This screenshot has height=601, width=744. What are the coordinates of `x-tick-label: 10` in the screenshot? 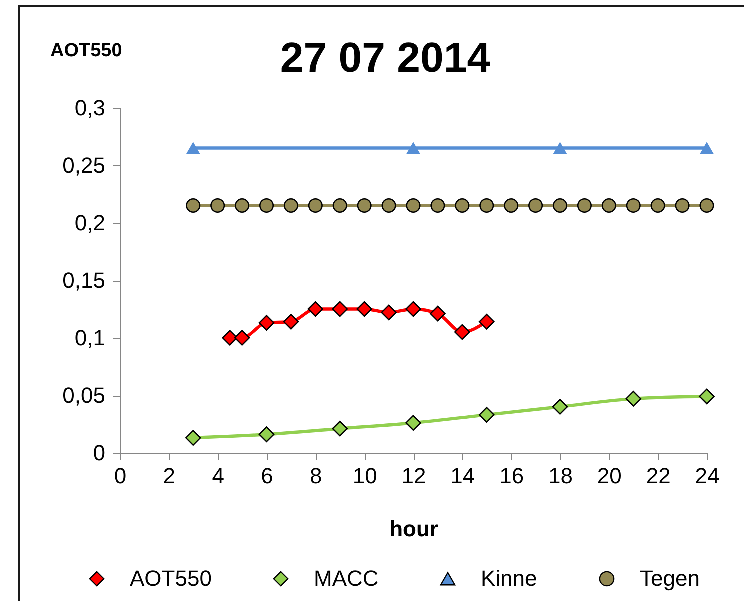 It's located at (365, 476).